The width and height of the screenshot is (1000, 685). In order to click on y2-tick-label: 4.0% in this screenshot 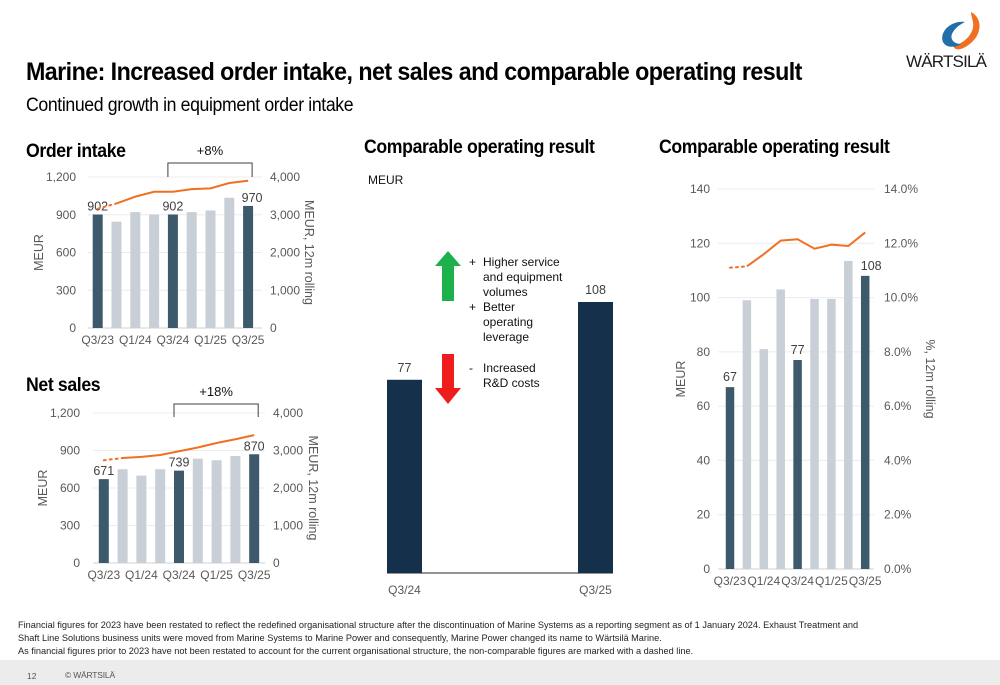, I will do `click(898, 460)`.